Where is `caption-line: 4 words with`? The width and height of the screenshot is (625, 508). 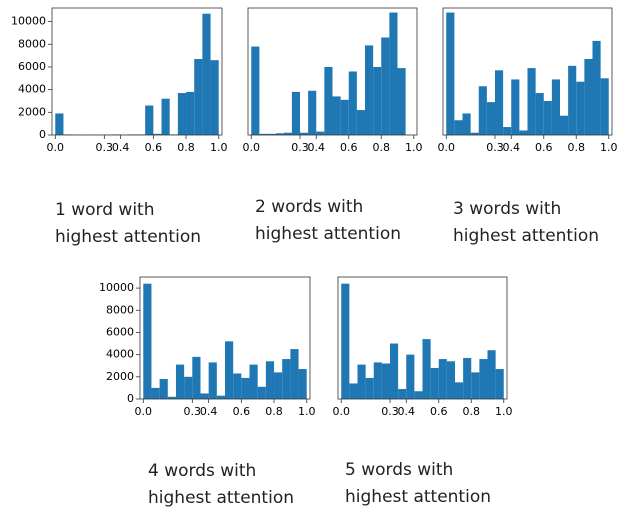 caption-line: 4 words with is located at coordinates (202, 471).